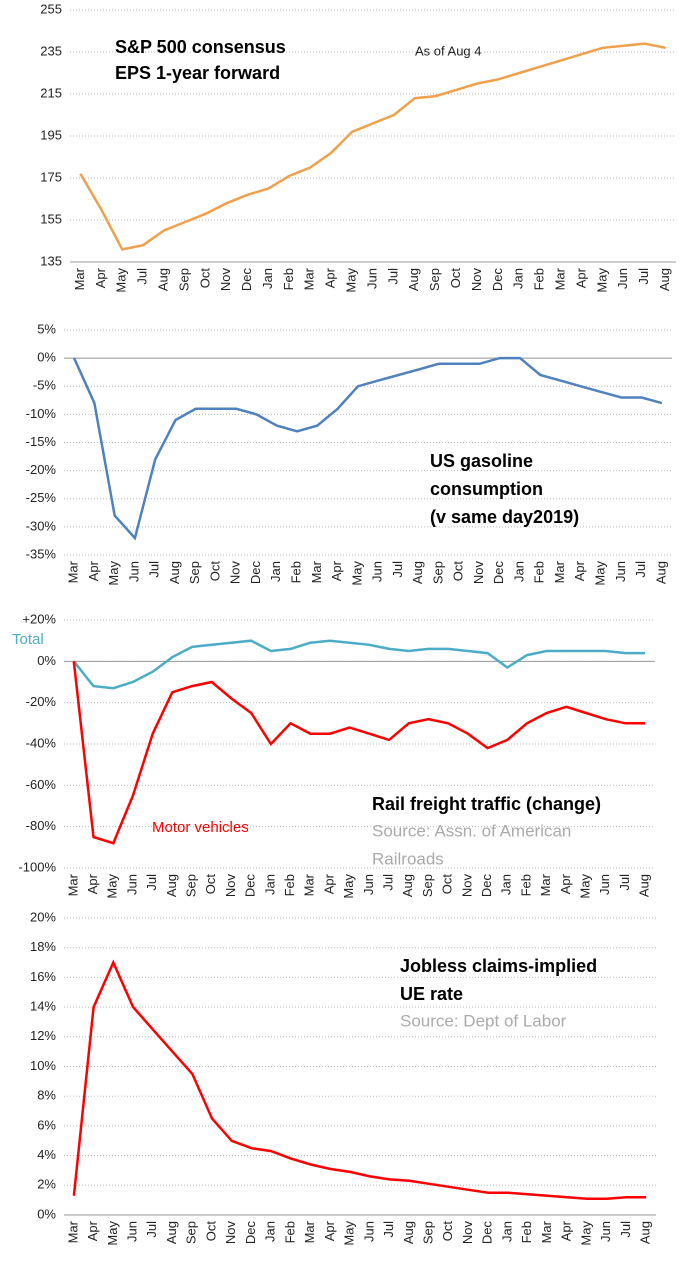 This screenshot has height=1262, width=691. I want to click on y-tick-label: -25%, so click(41, 497).